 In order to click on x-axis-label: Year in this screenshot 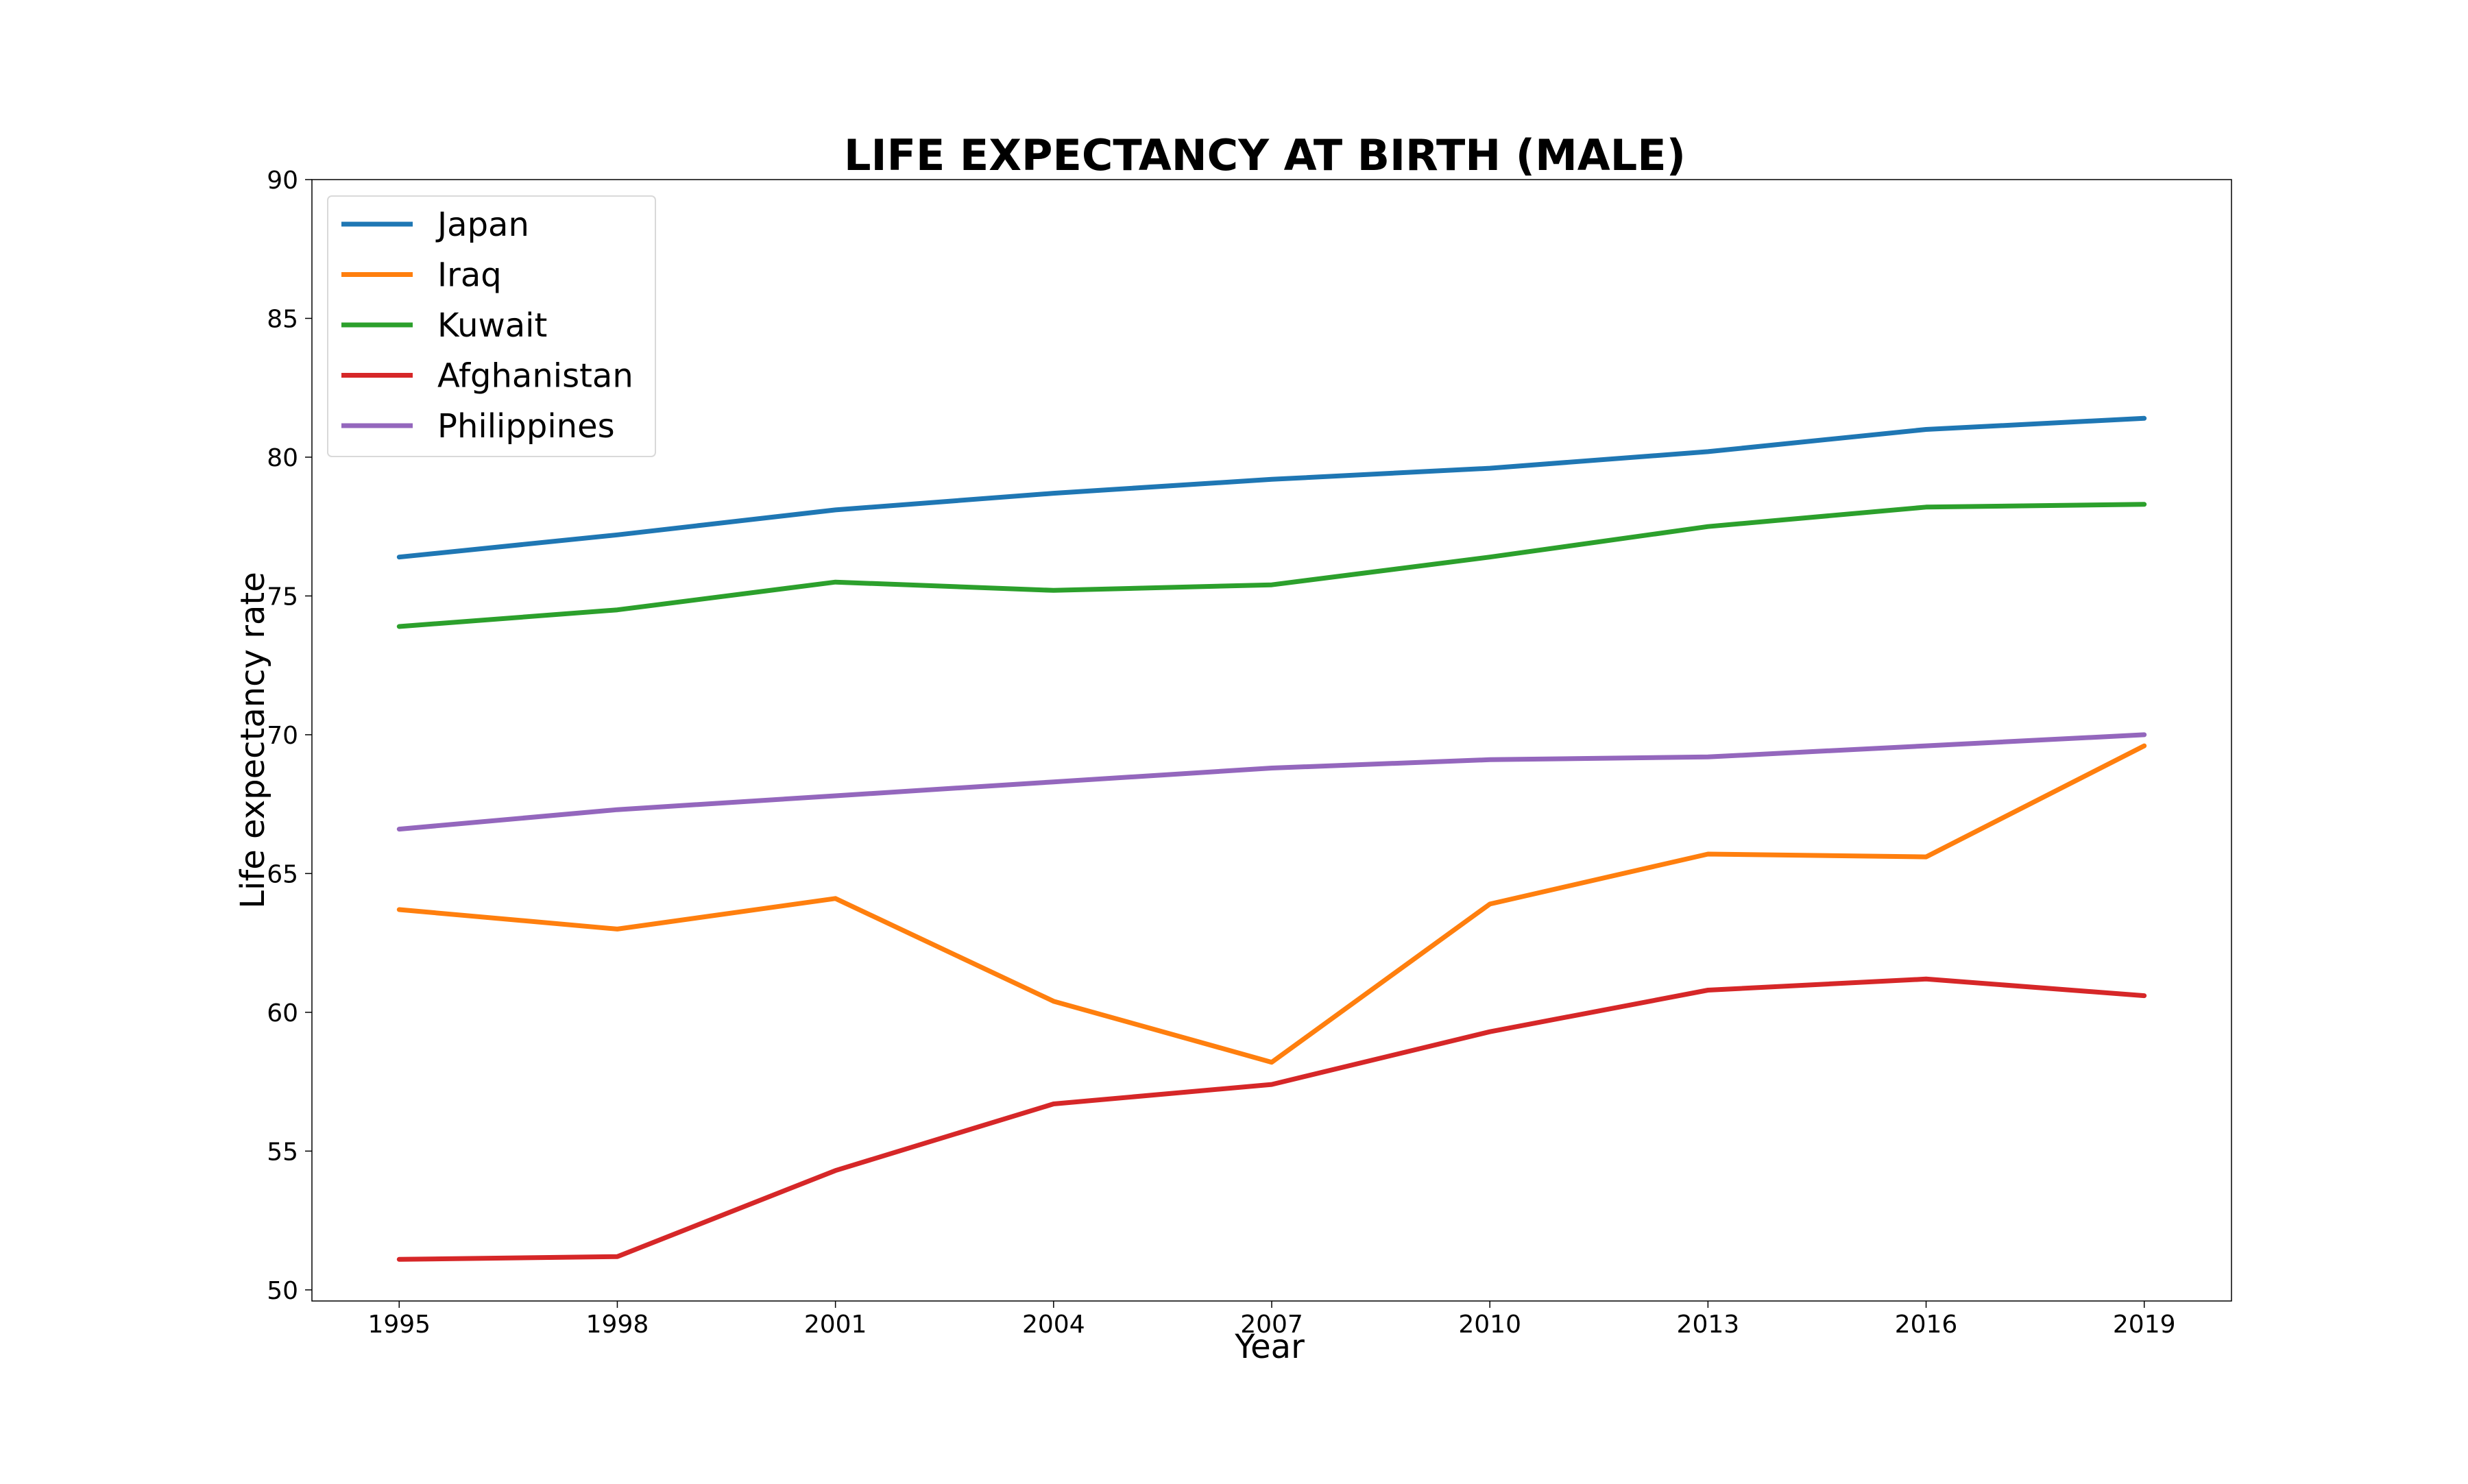, I will do `click(1270, 1347)`.